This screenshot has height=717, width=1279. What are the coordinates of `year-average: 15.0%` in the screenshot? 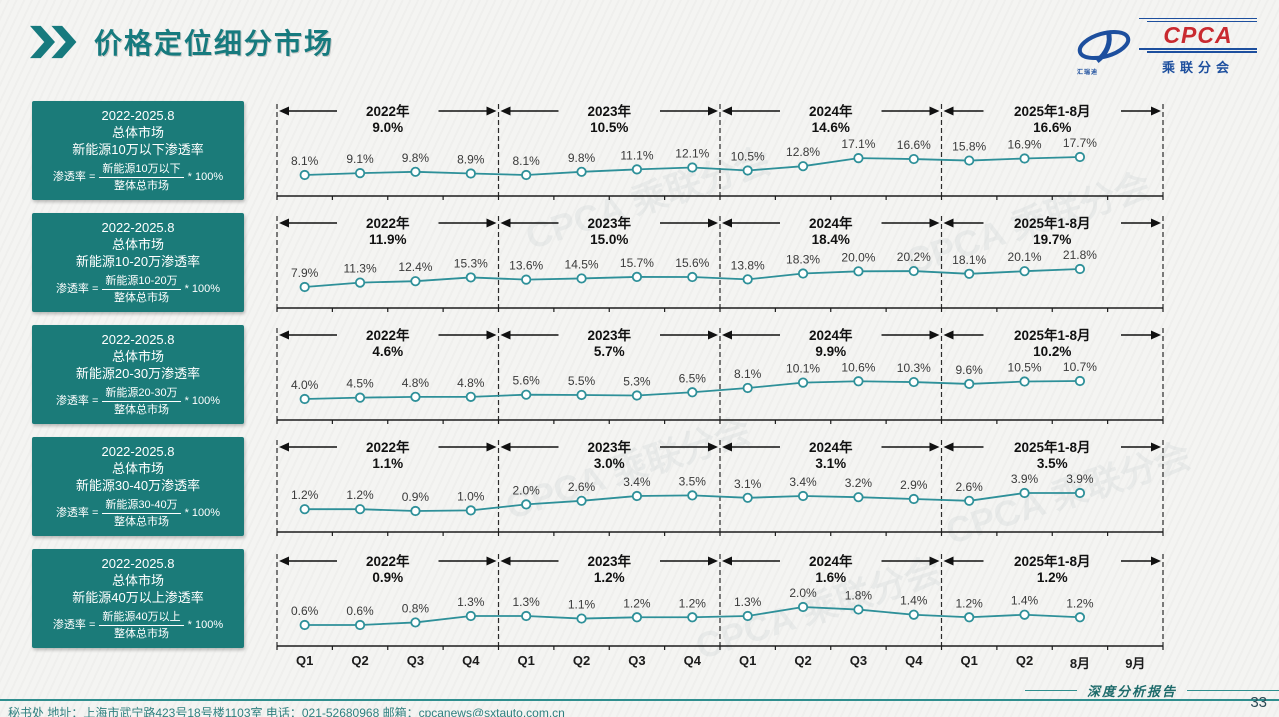 It's located at (609, 239).